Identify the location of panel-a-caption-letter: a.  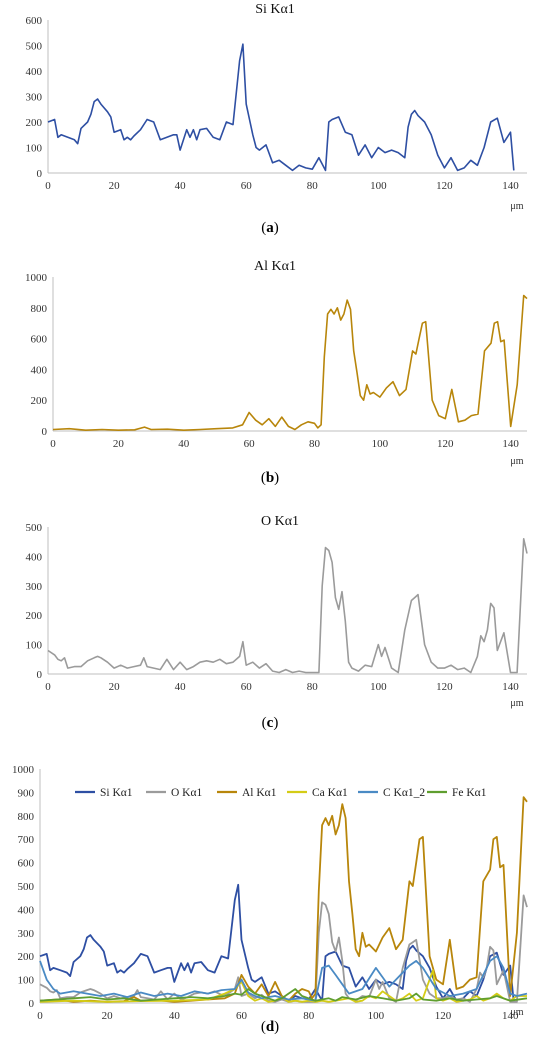
(270, 228).